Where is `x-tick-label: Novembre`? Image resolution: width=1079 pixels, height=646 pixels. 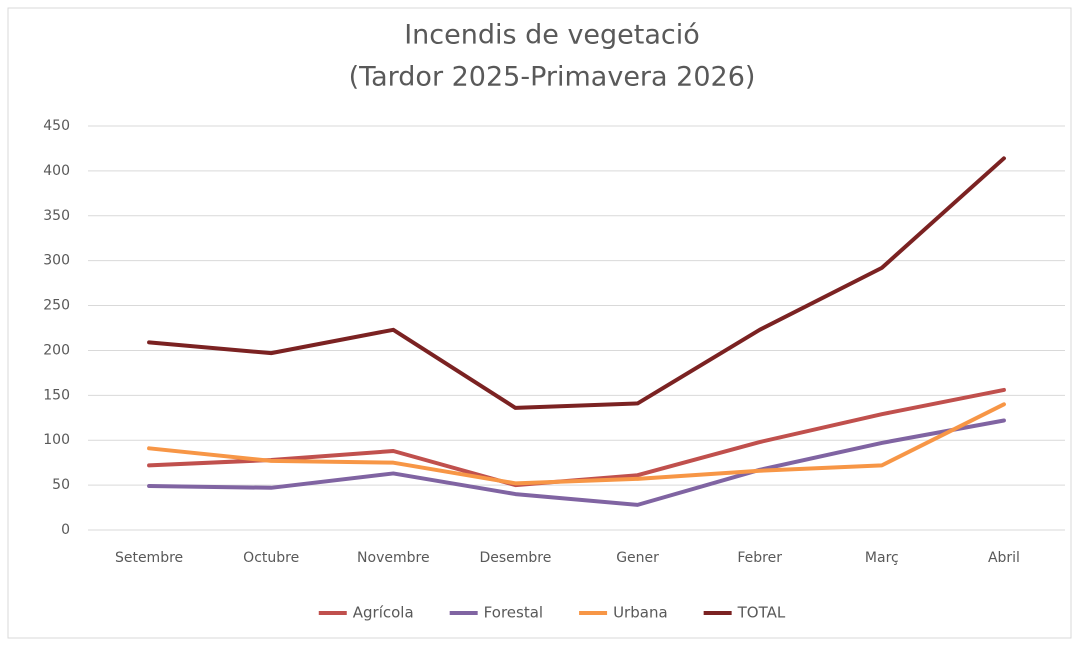 x-tick-label: Novembre is located at coordinates (393, 558).